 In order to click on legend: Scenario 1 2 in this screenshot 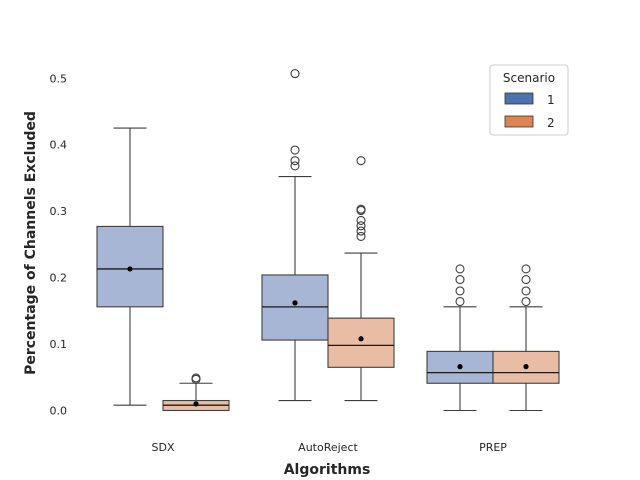, I will do `click(529, 100)`.